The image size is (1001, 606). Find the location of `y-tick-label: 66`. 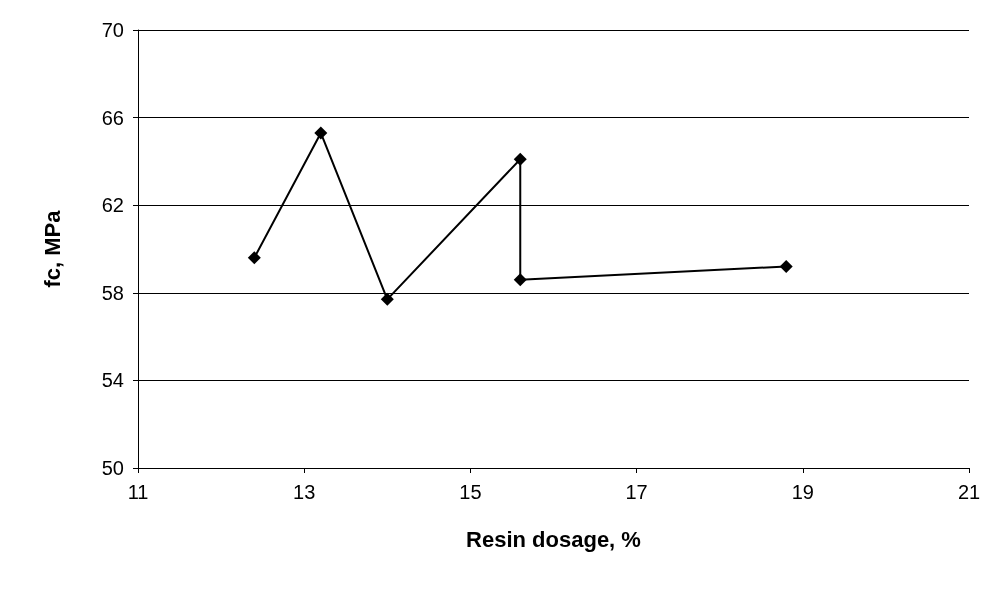

y-tick-label: 66 is located at coordinates (112, 117).